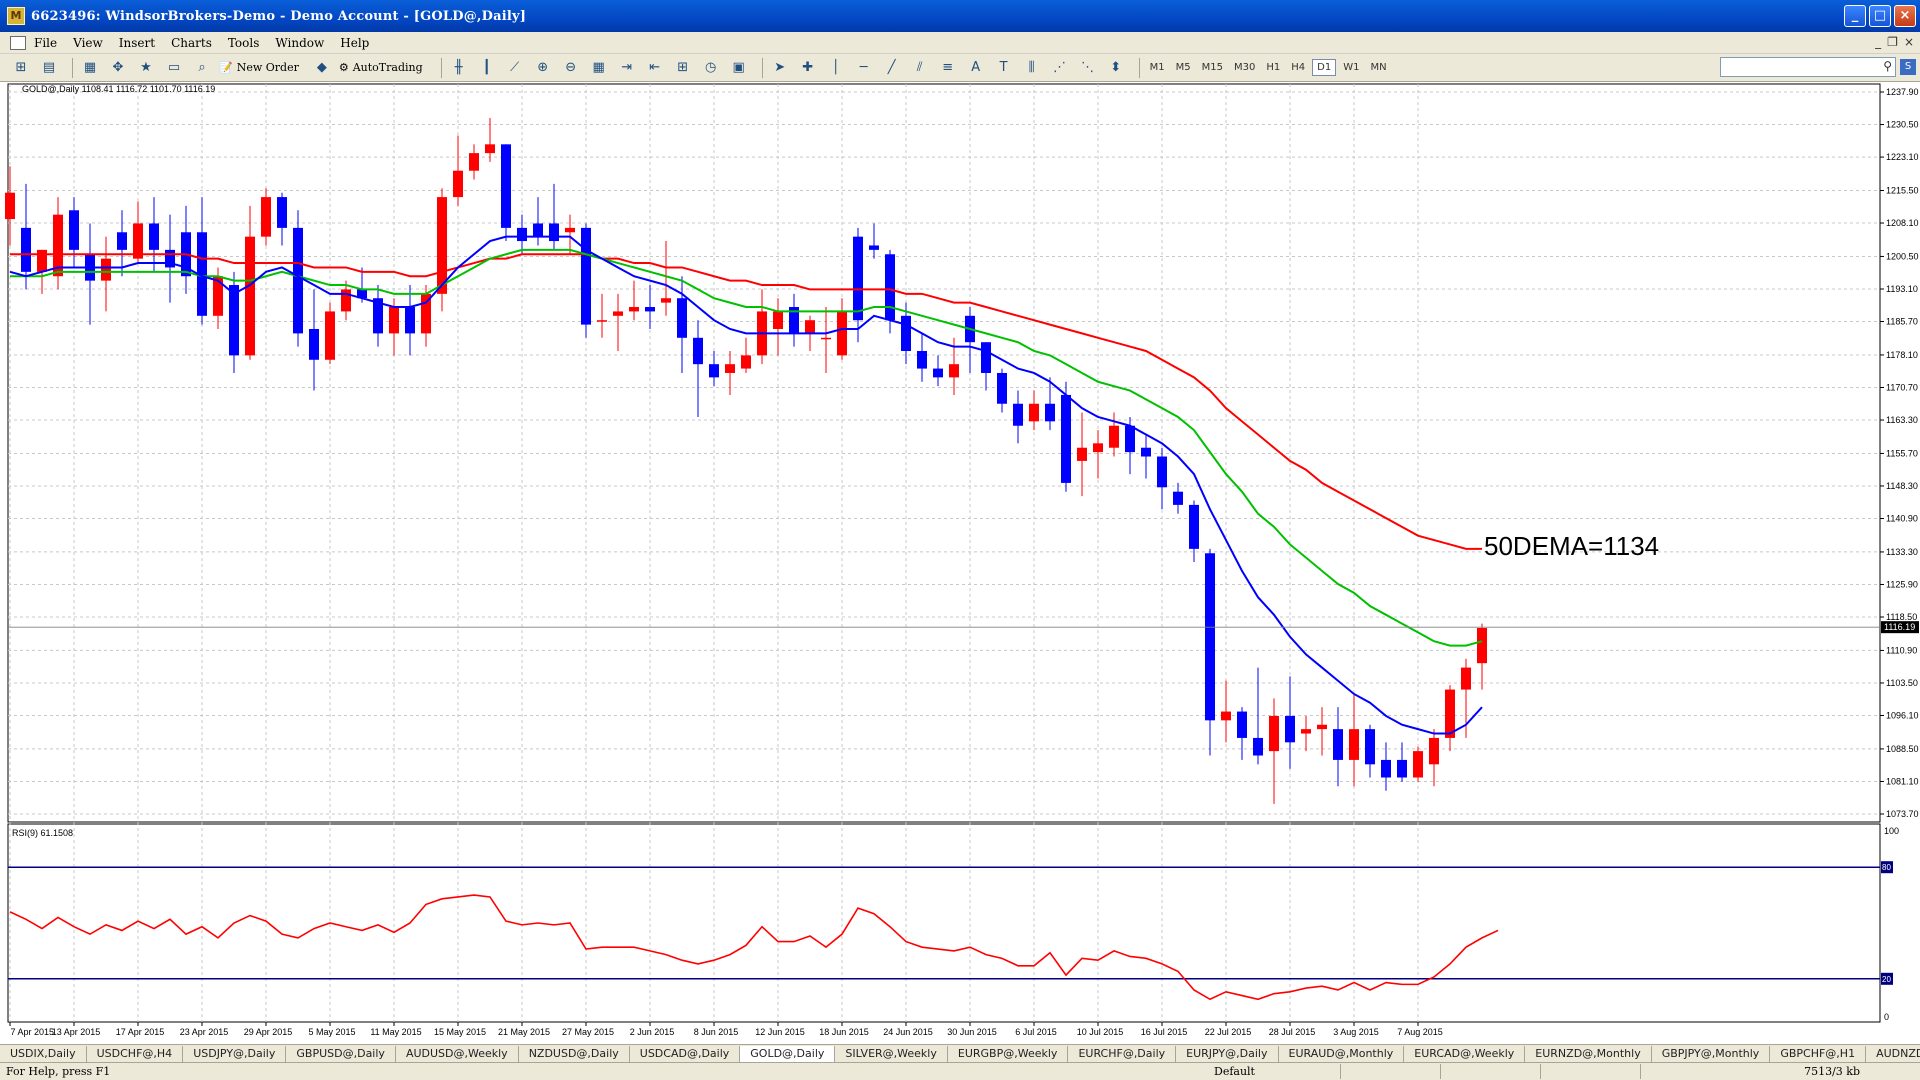 This screenshot has height=1080, width=1920. What do you see at coordinates (1273, 67) in the screenshot?
I see `timeframe-h1: H1` at bounding box center [1273, 67].